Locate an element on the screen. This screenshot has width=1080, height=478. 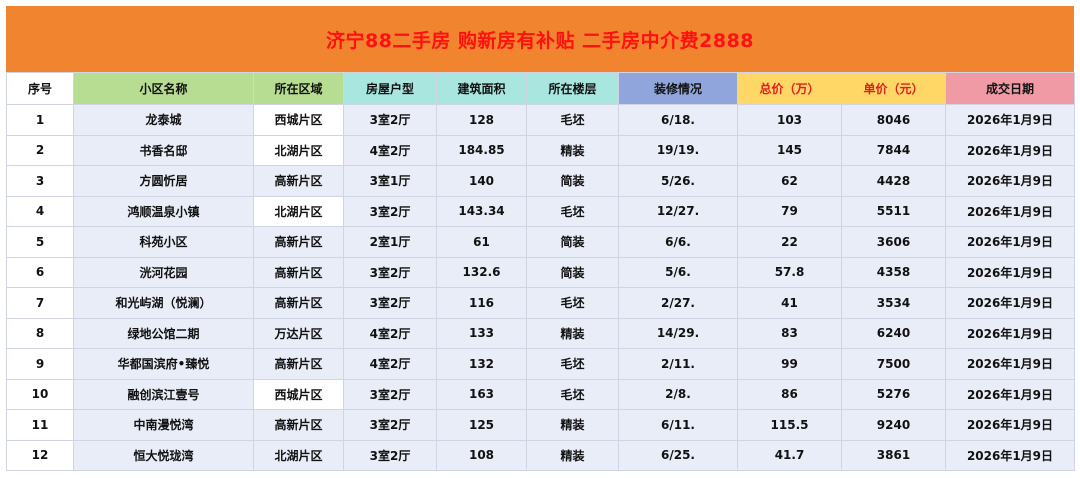
cell-unit-price: 6240 is located at coordinates (893, 333).